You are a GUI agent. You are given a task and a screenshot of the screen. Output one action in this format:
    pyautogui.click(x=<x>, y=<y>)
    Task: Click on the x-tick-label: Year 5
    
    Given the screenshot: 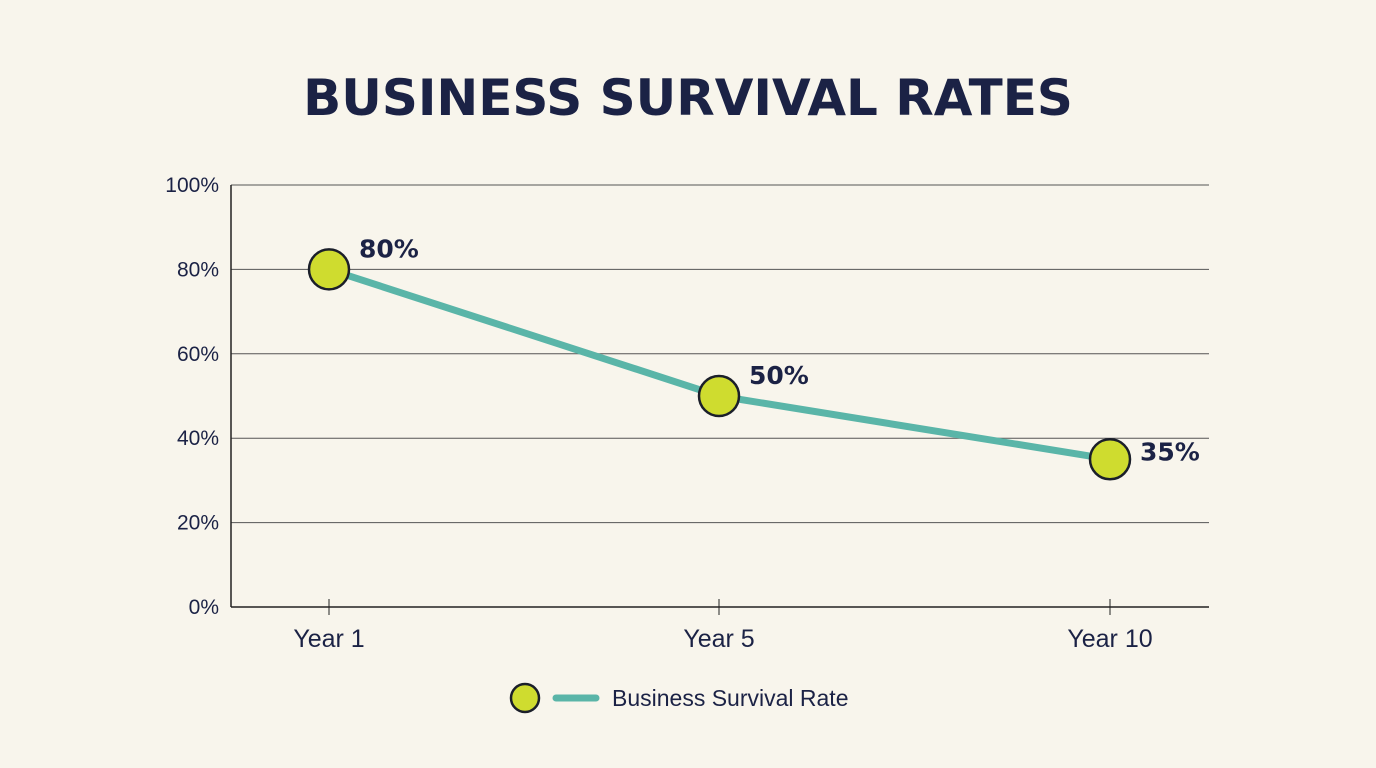 What is the action you would take?
    pyautogui.click(x=718, y=639)
    